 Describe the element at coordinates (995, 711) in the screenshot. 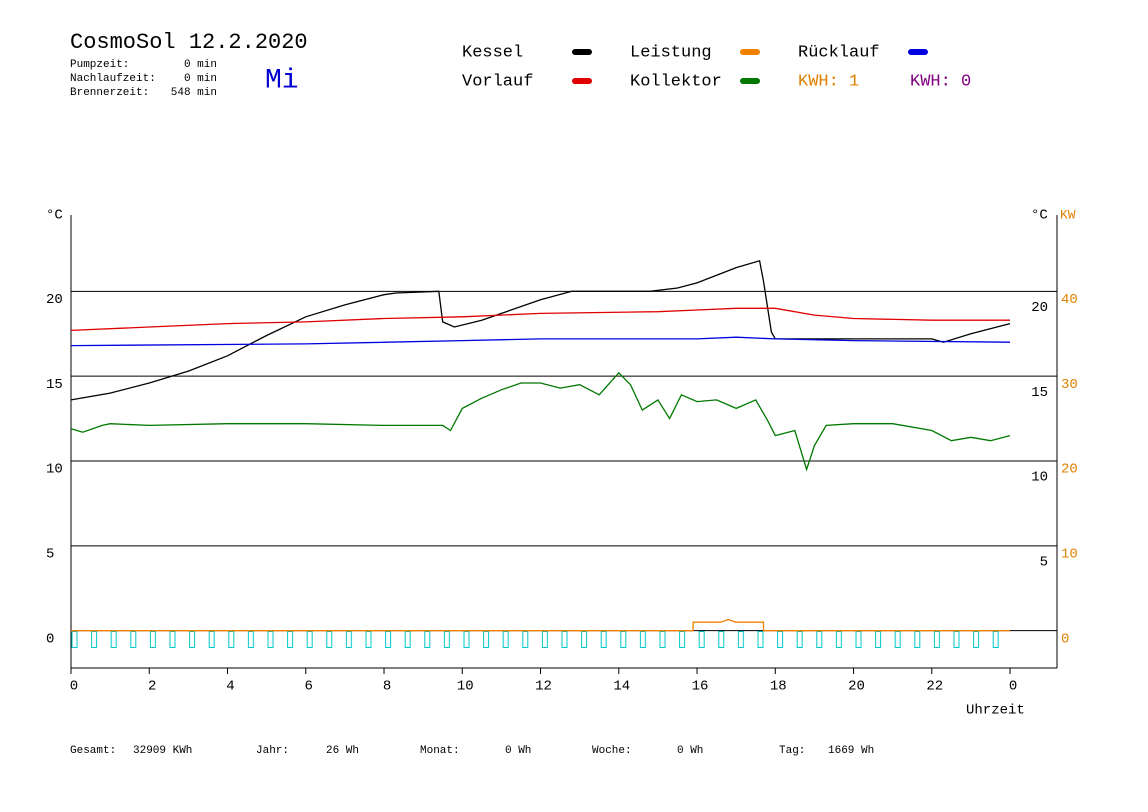

I see `x-axis-label: Uhrzeit` at that location.